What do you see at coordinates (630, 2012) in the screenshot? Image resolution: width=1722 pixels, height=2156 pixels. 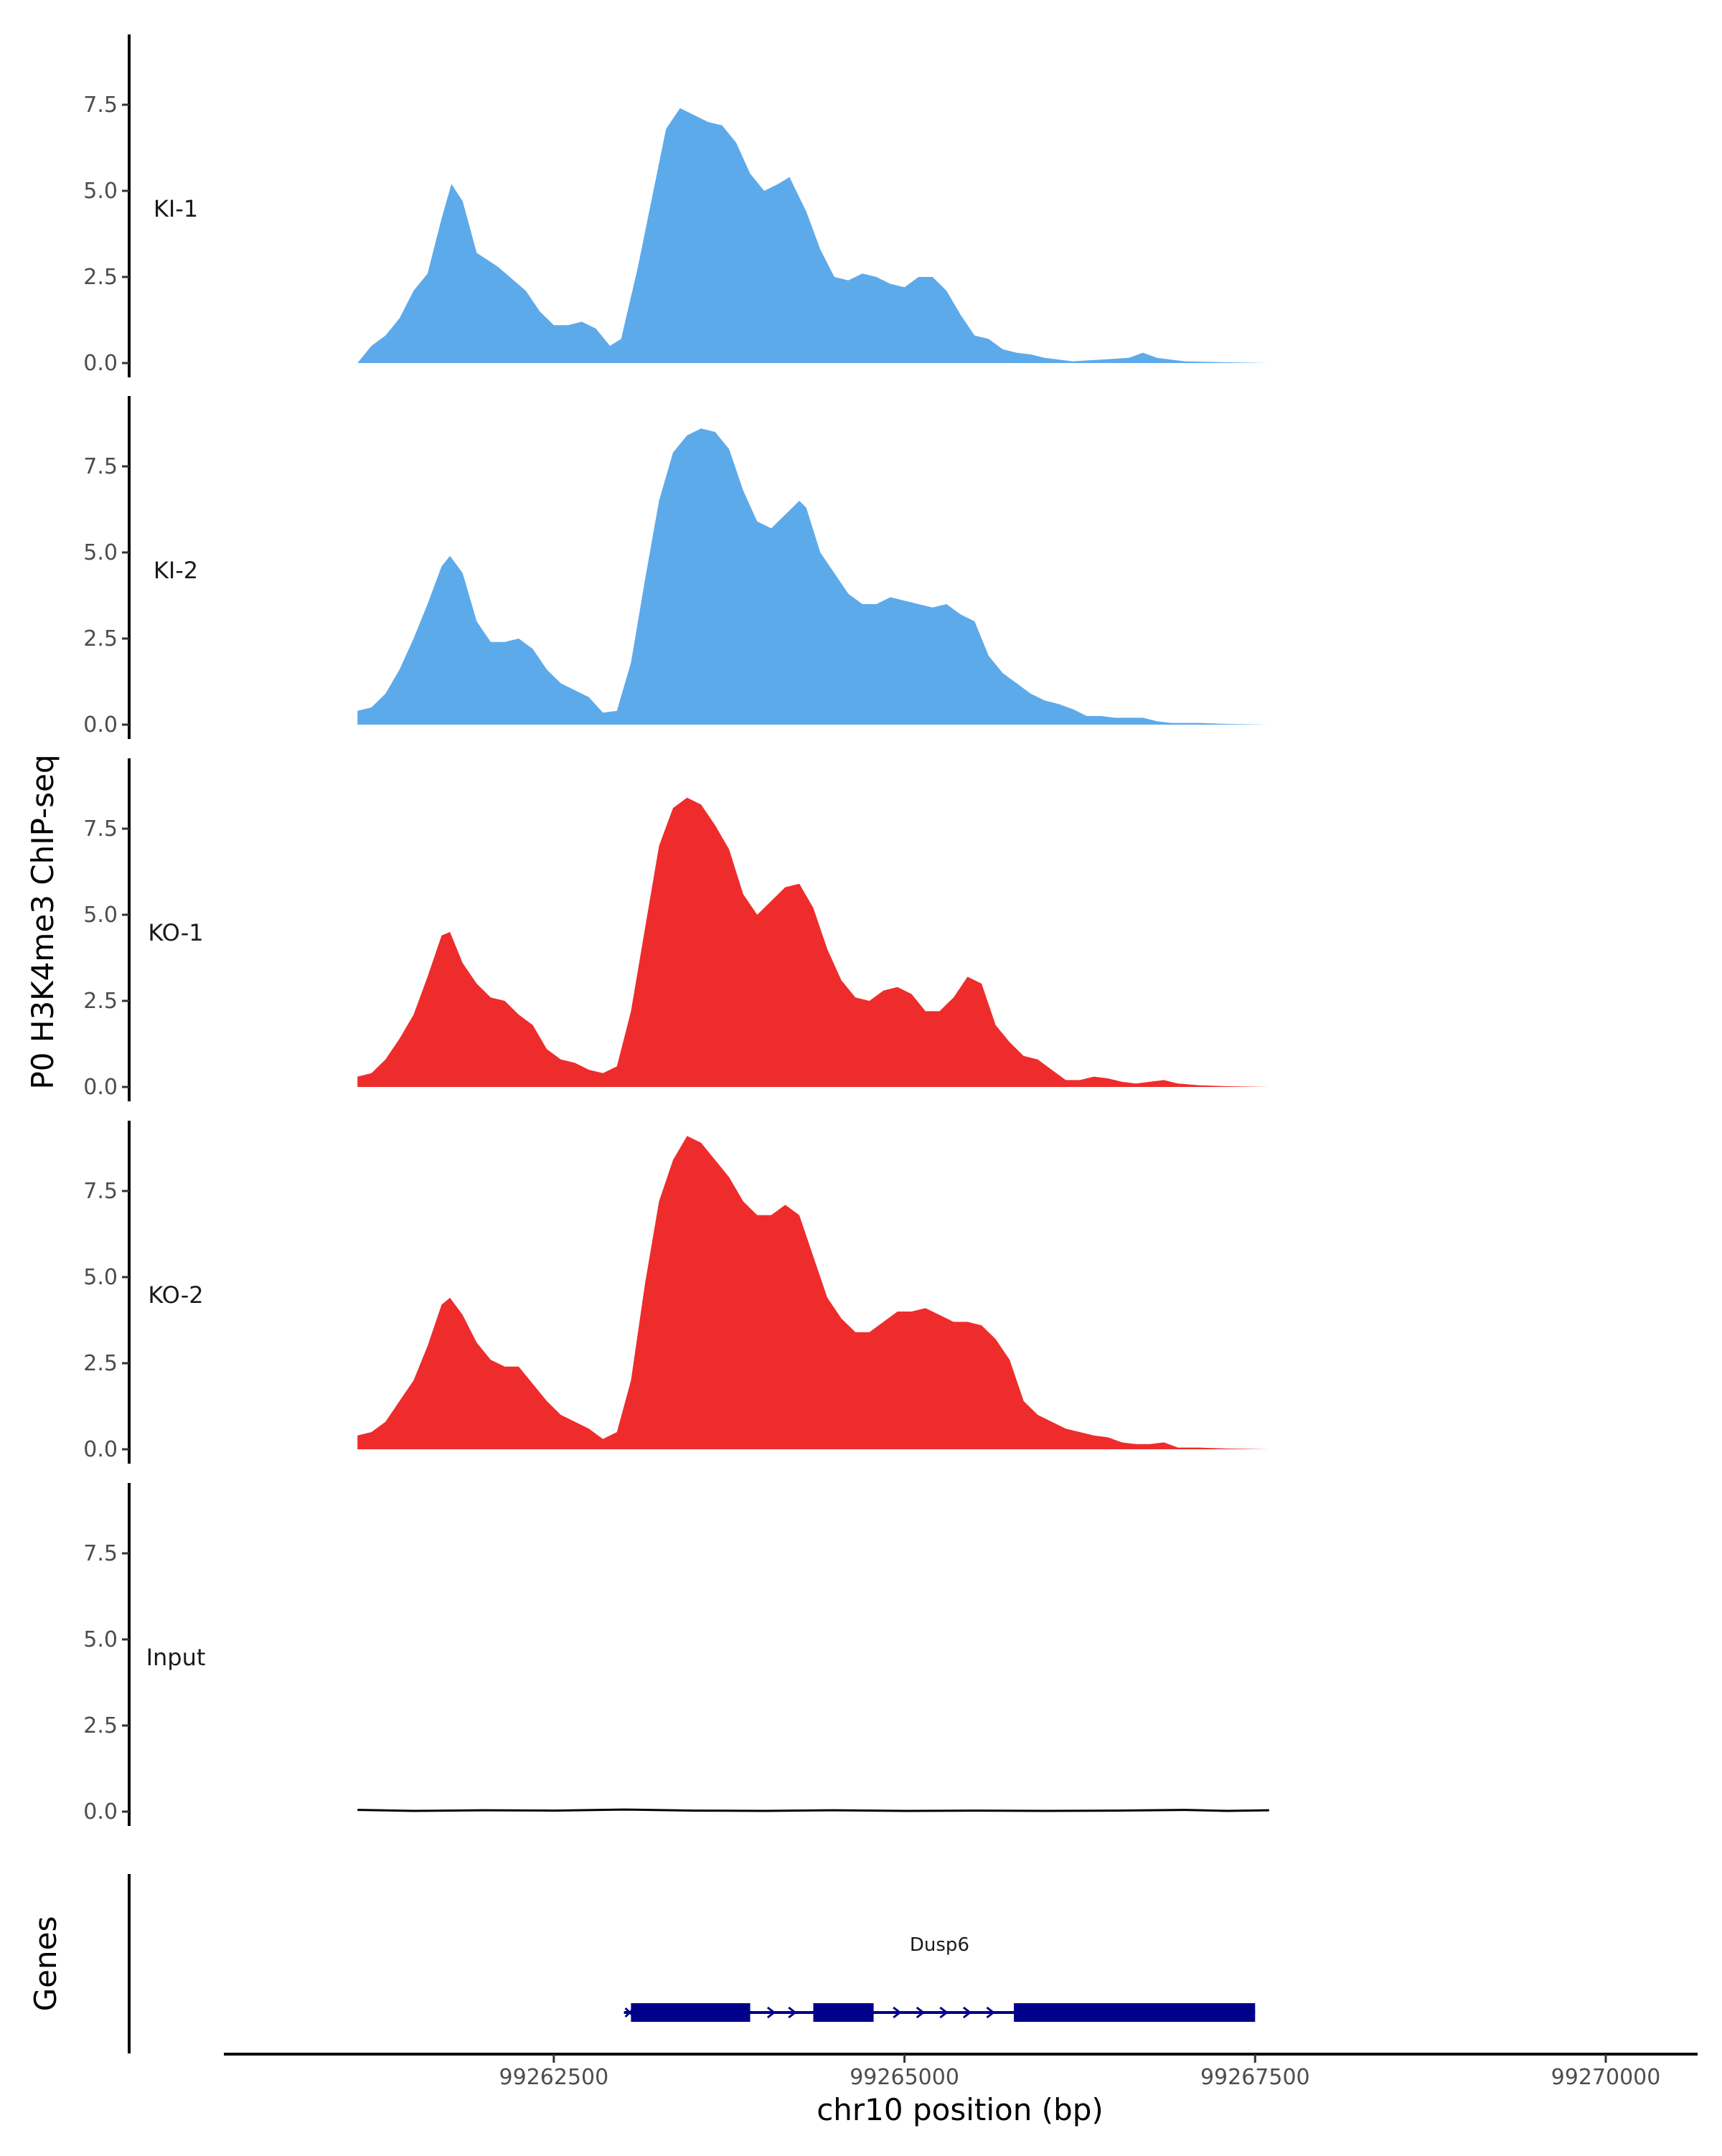 I see `gene-start-marker` at bounding box center [630, 2012].